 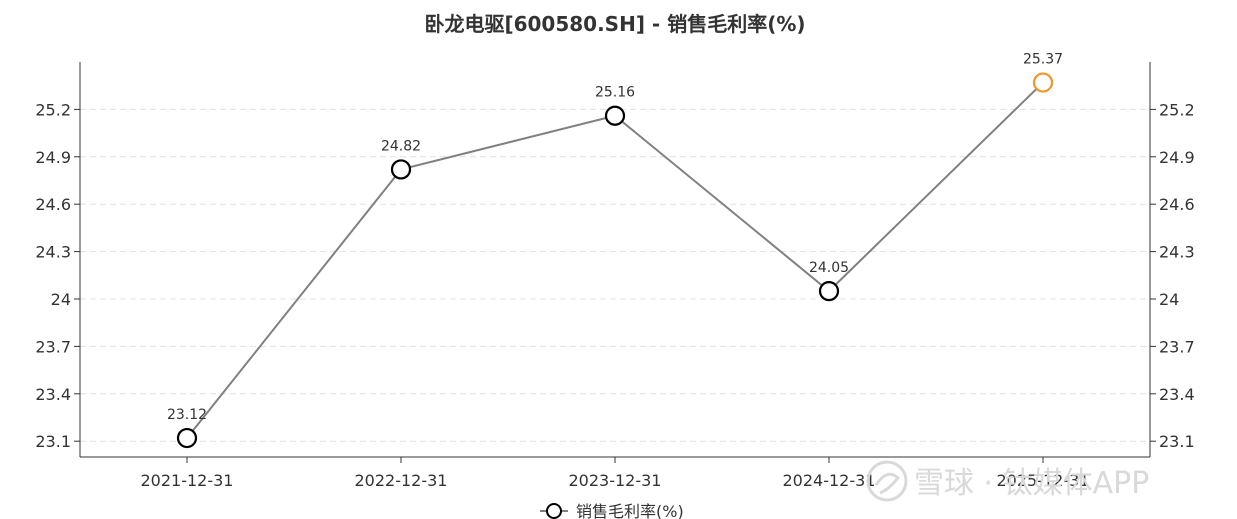 What do you see at coordinates (1177, 252) in the screenshot?
I see `y-tick-label-right: 24.3` at bounding box center [1177, 252].